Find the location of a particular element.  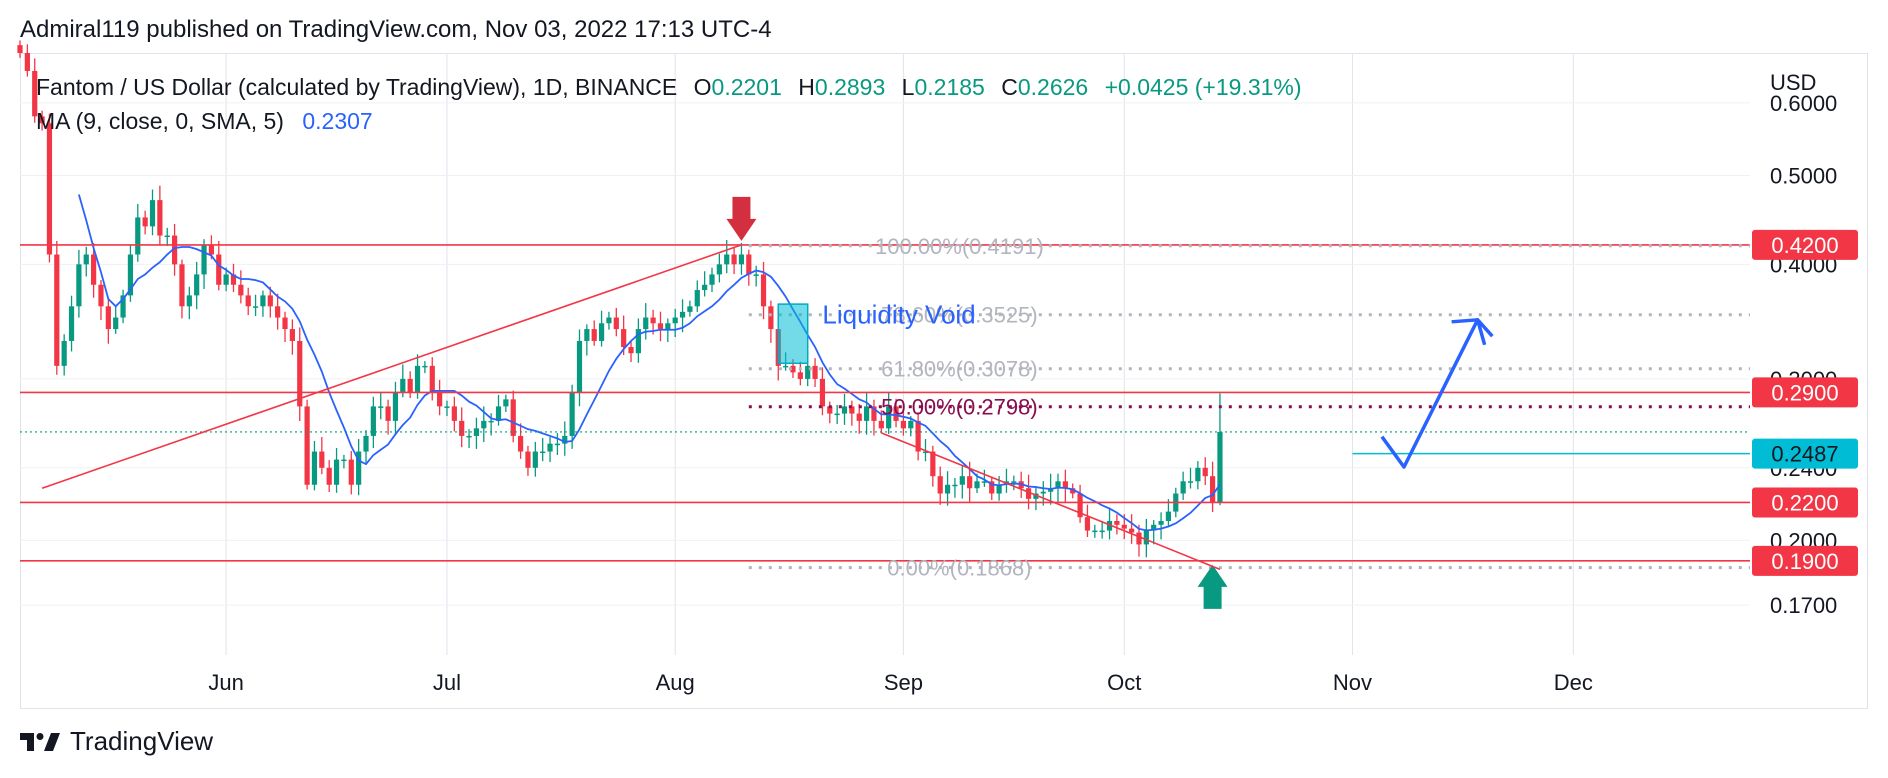

ma-value: 0.2307 is located at coordinates (337, 121).